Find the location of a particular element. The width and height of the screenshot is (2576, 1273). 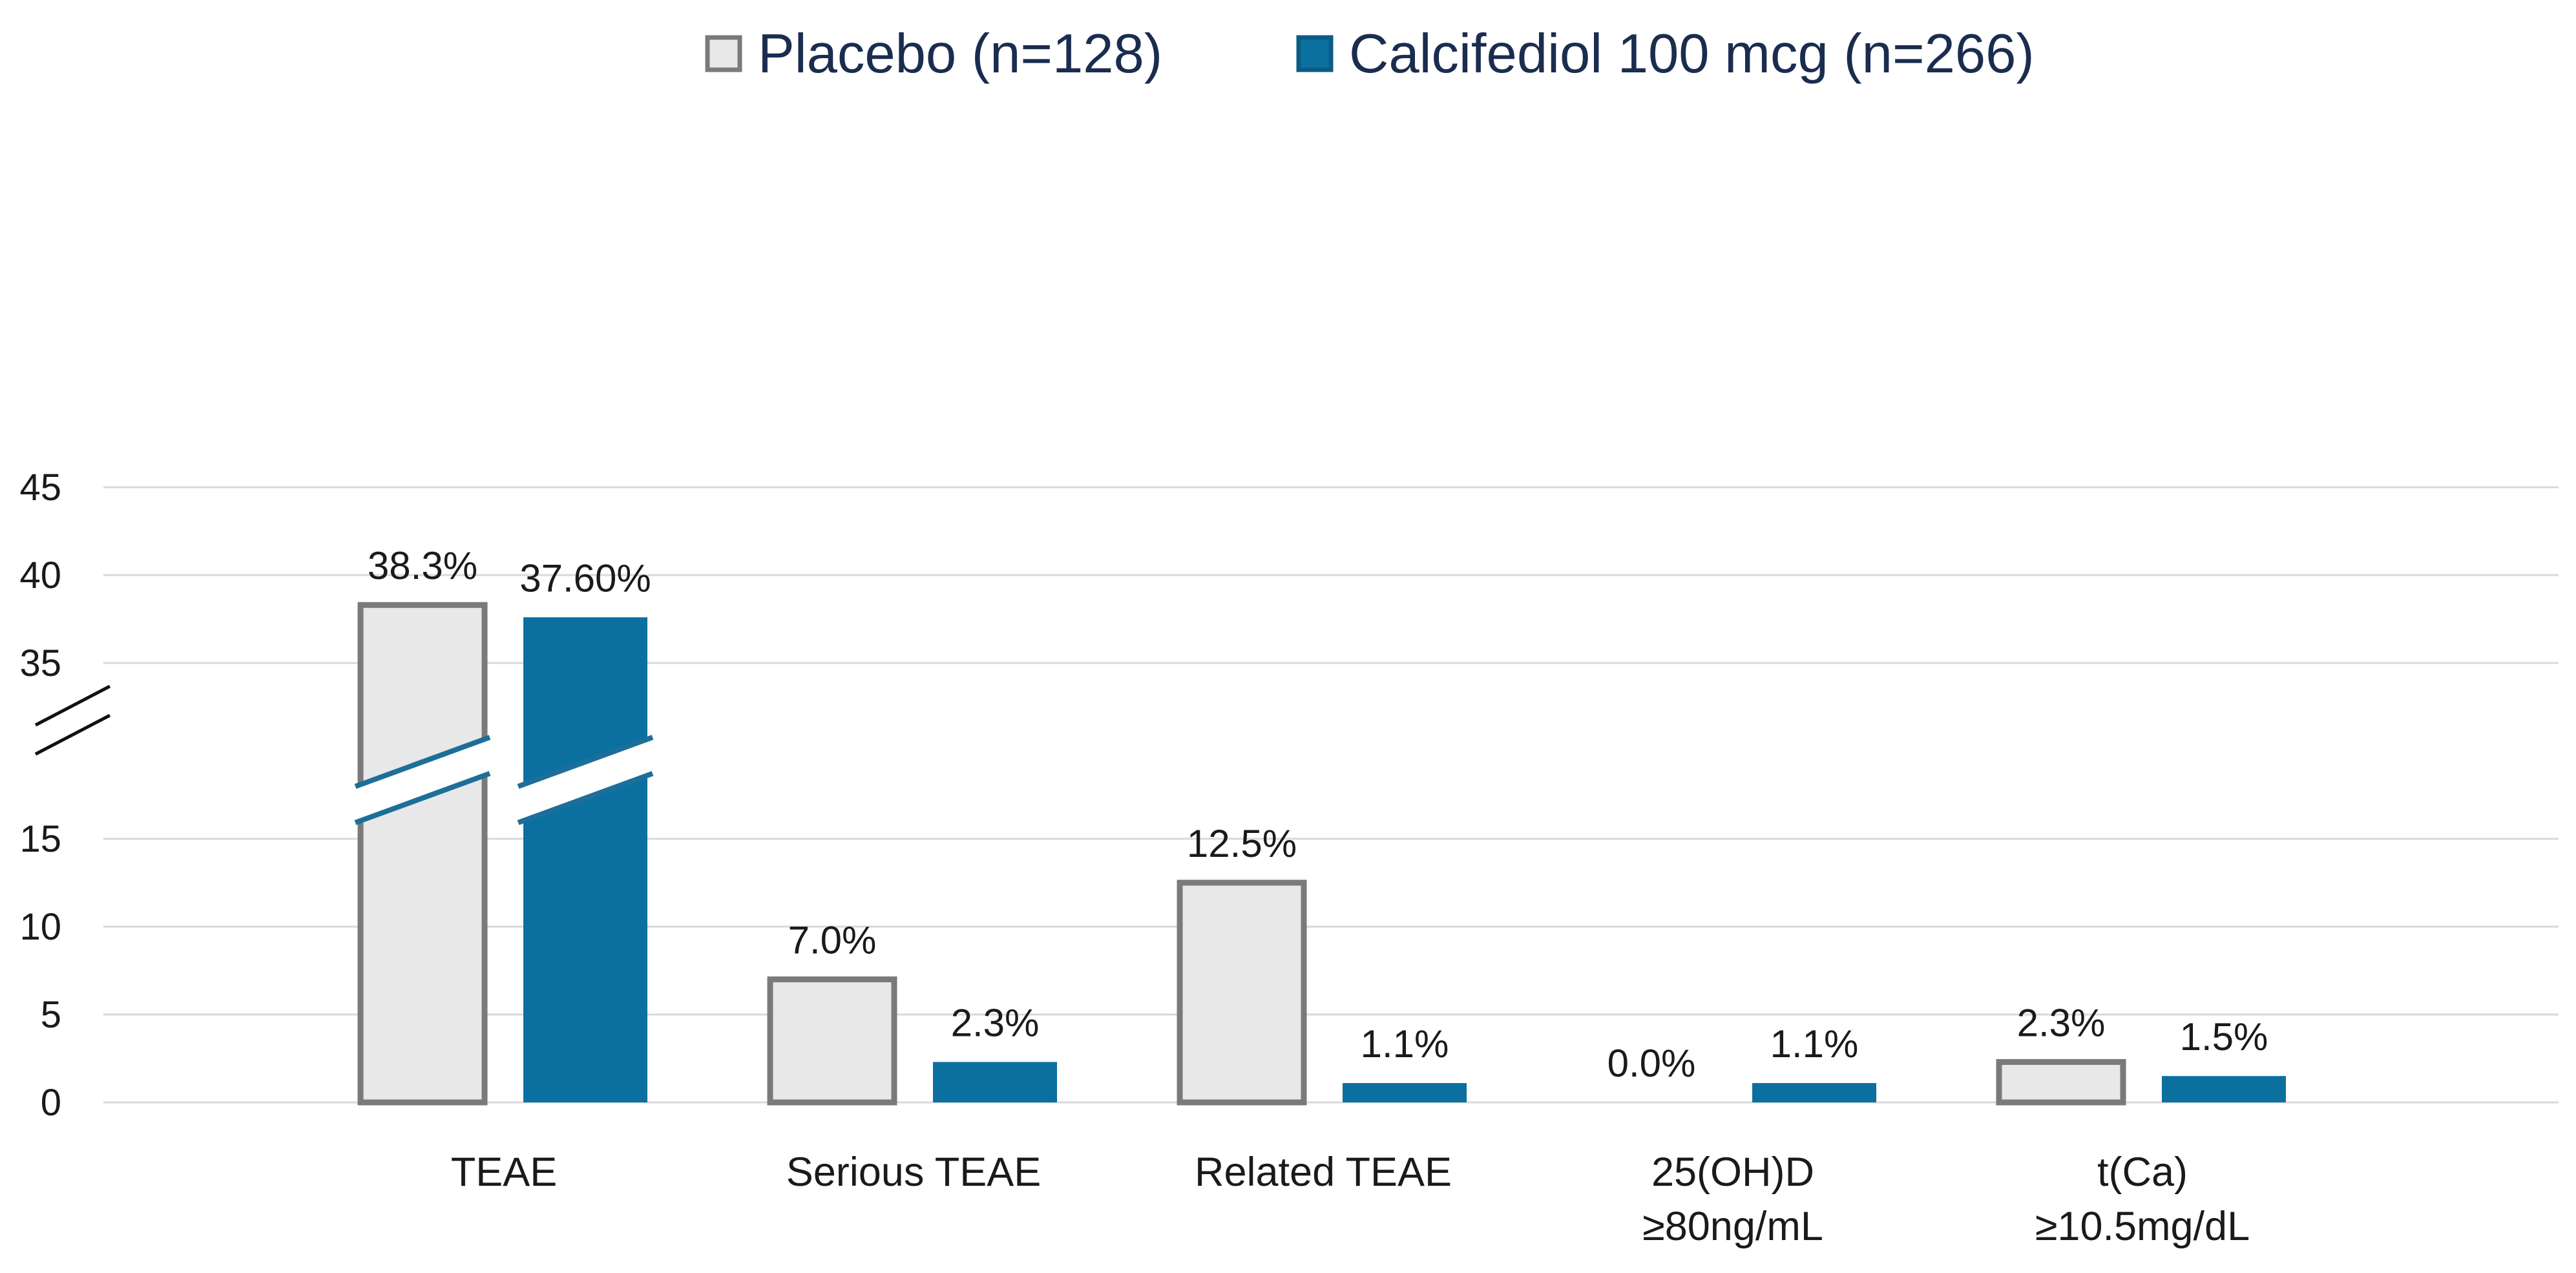

axis-break-markers is located at coordinates (344, 755).